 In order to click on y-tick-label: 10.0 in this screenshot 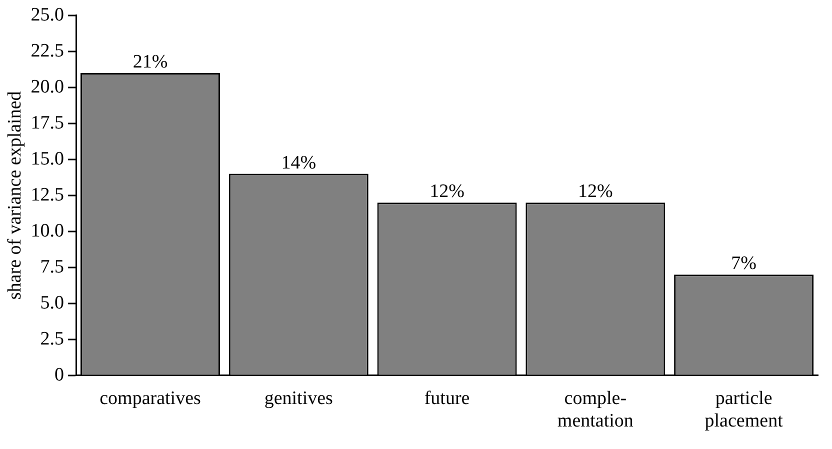, I will do `click(47, 231)`.